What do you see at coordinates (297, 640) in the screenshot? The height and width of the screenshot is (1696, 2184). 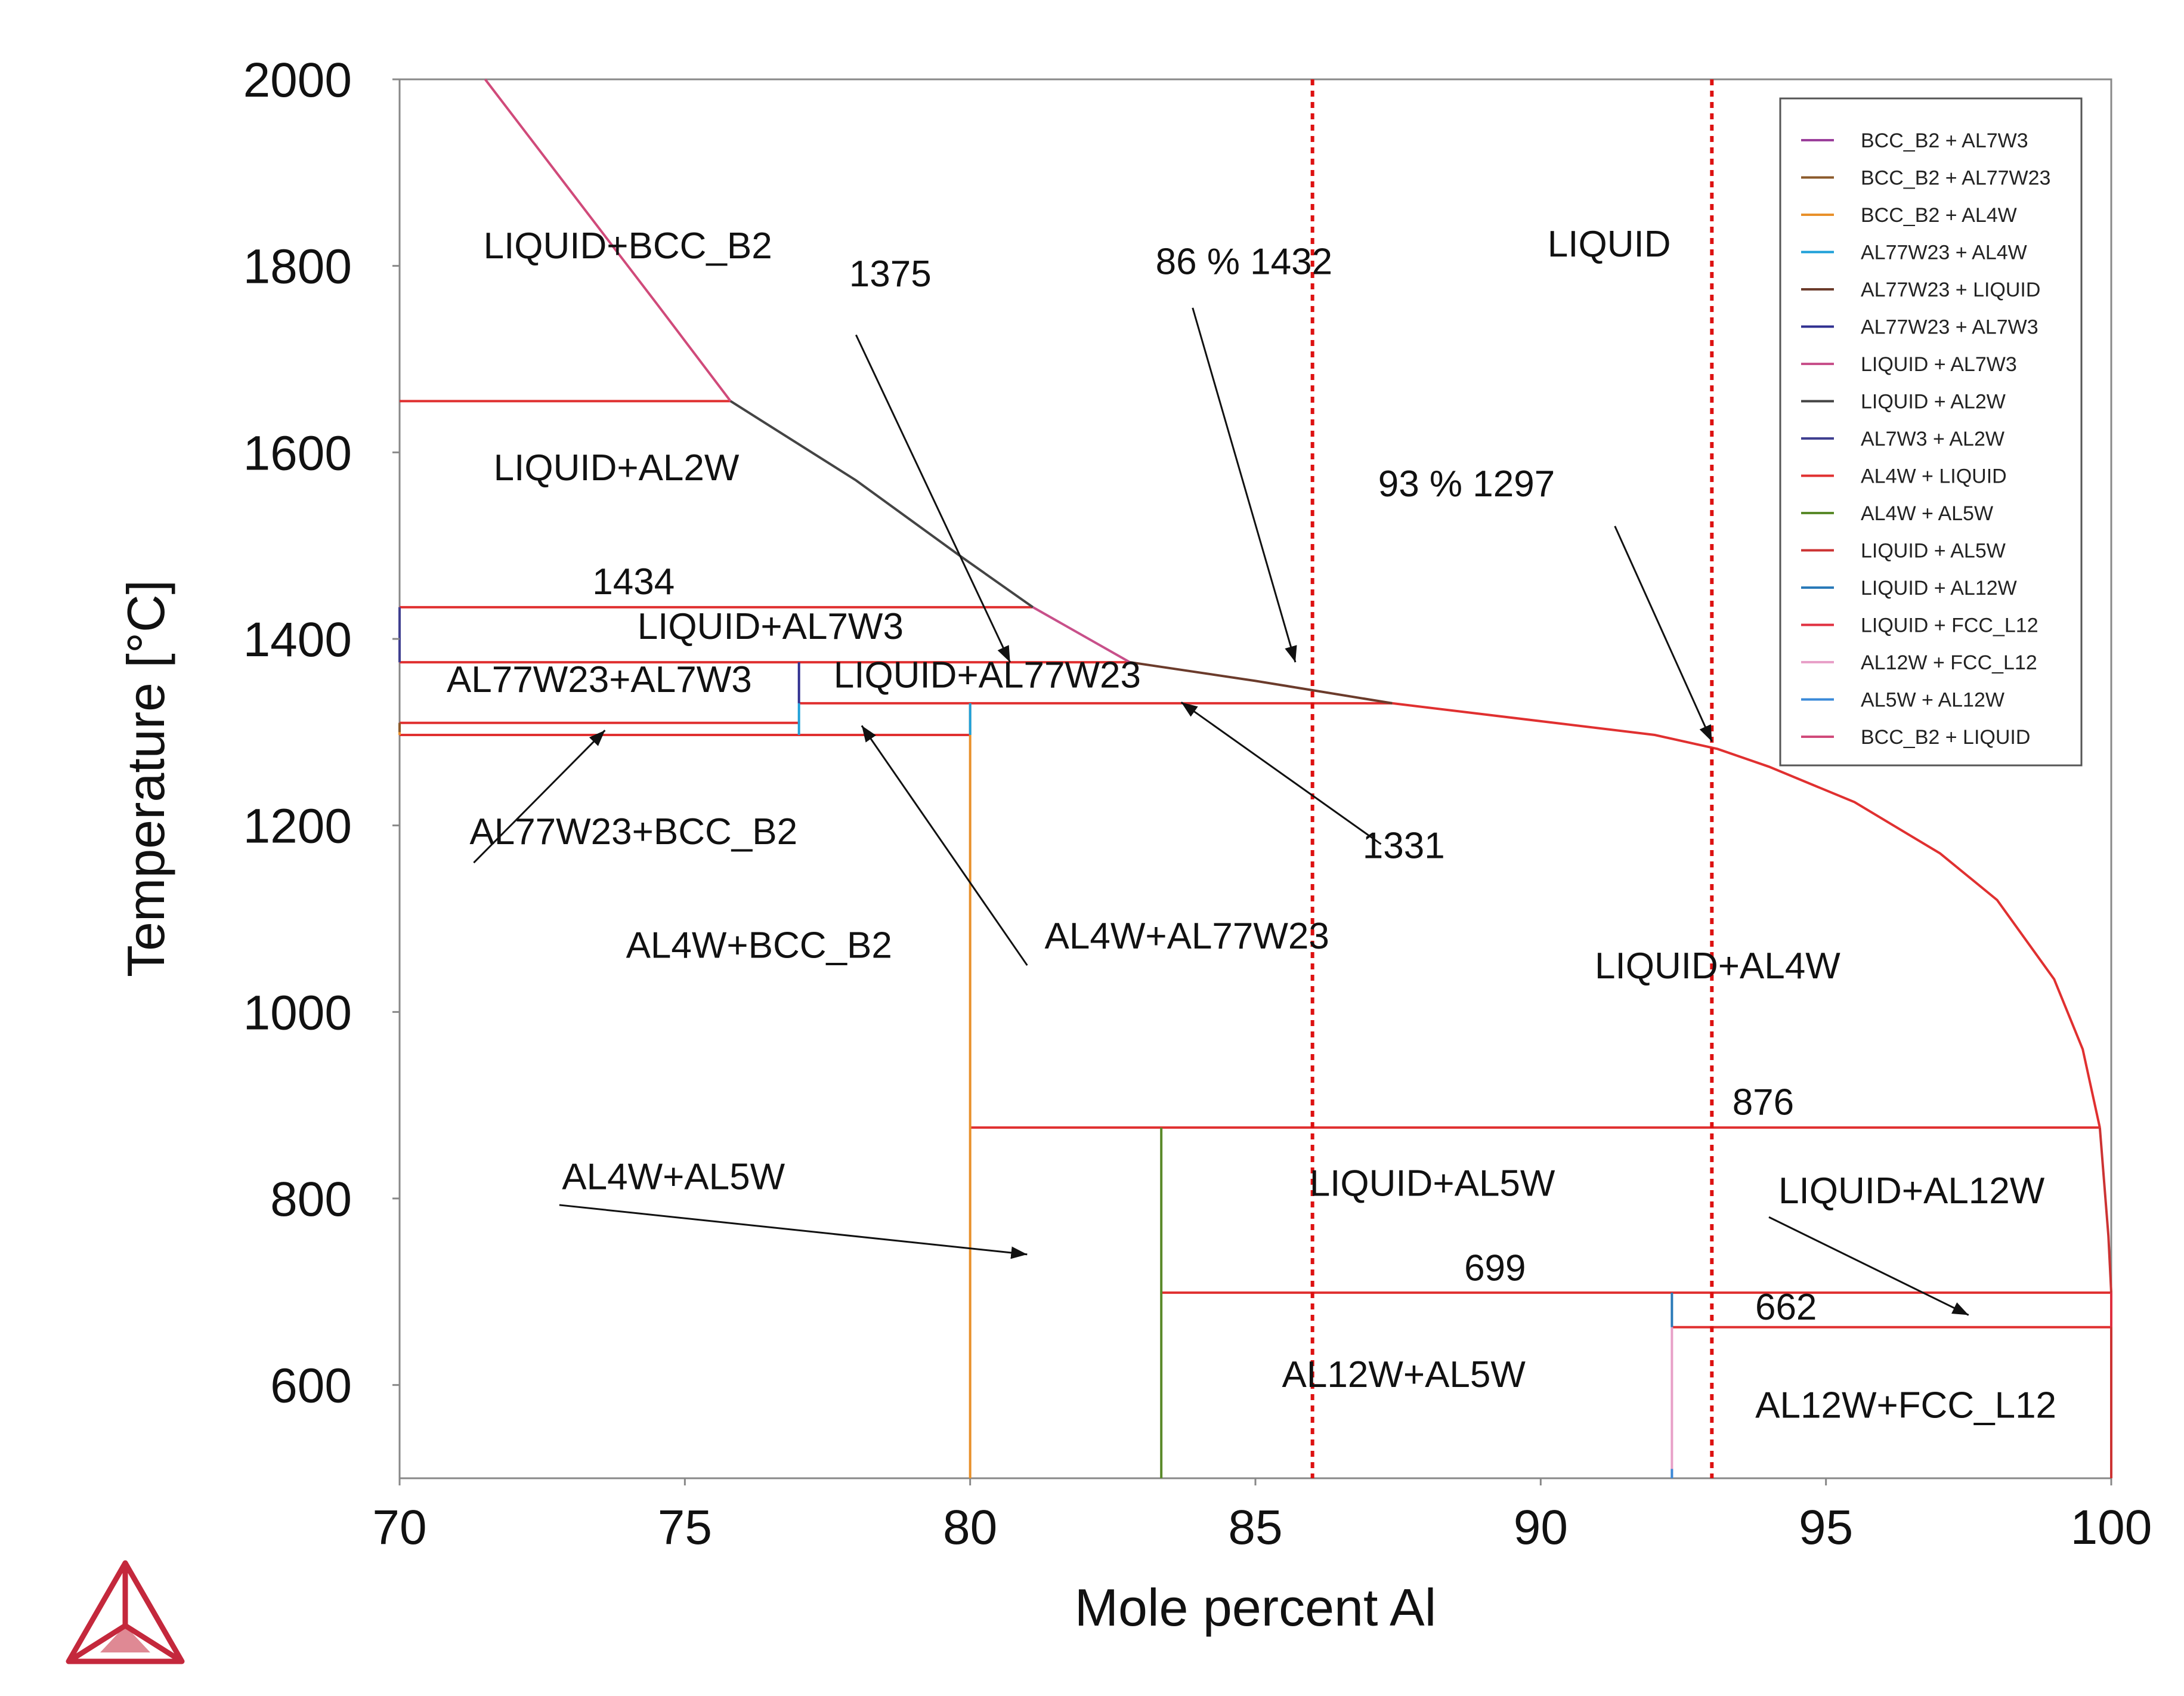 I see `y-tick-label: 1400` at bounding box center [297, 640].